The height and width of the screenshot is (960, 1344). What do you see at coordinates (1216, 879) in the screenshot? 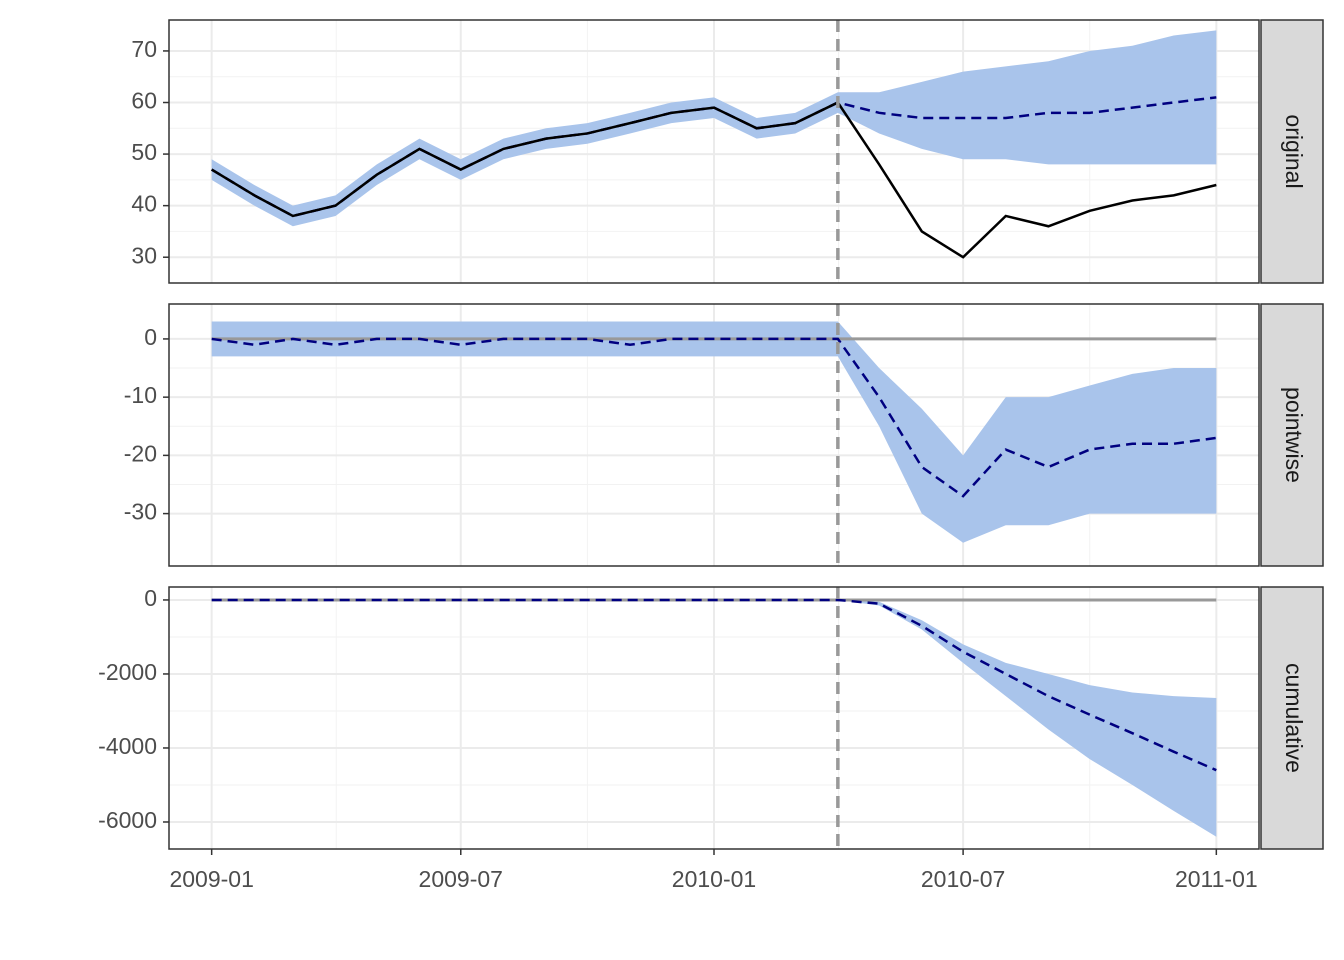
I see `x-tick-label: 2011-01` at bounding box center [1216, 879].